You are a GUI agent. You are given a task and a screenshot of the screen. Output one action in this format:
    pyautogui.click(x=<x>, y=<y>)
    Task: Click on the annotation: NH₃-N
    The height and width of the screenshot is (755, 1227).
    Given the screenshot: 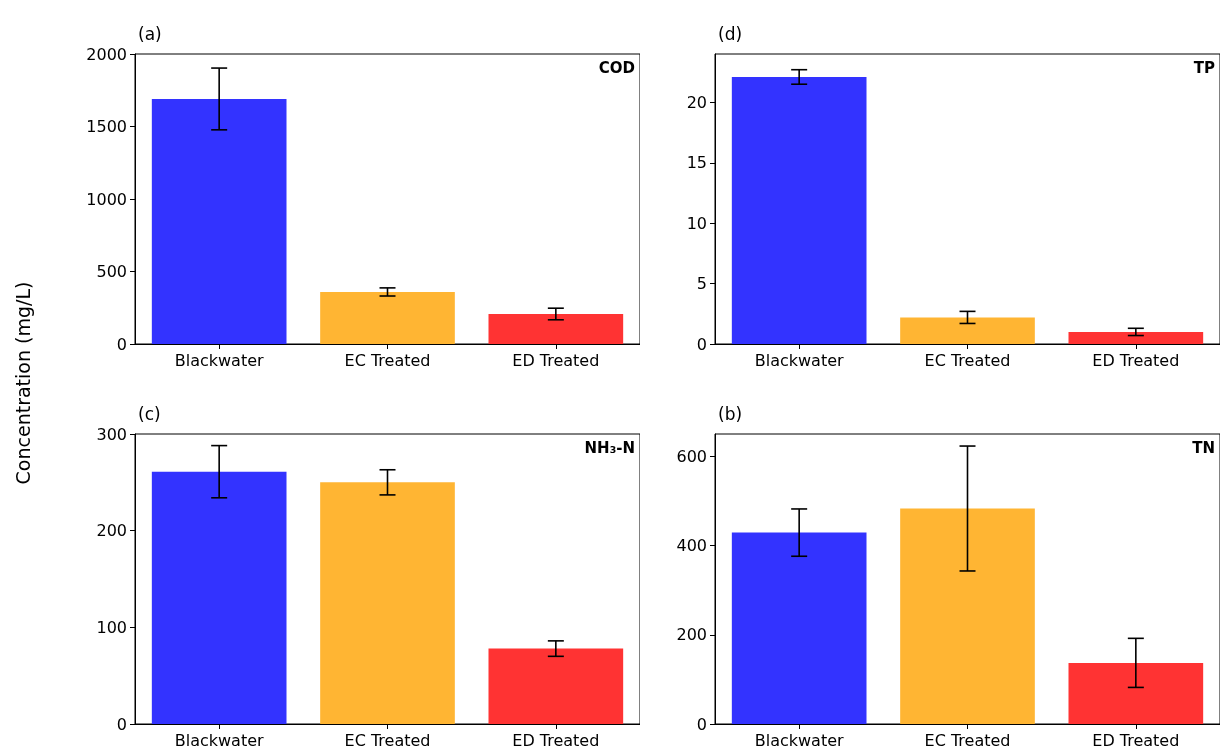 What is the action you would take?
    pyautogui.click(x=610, y=447)
    